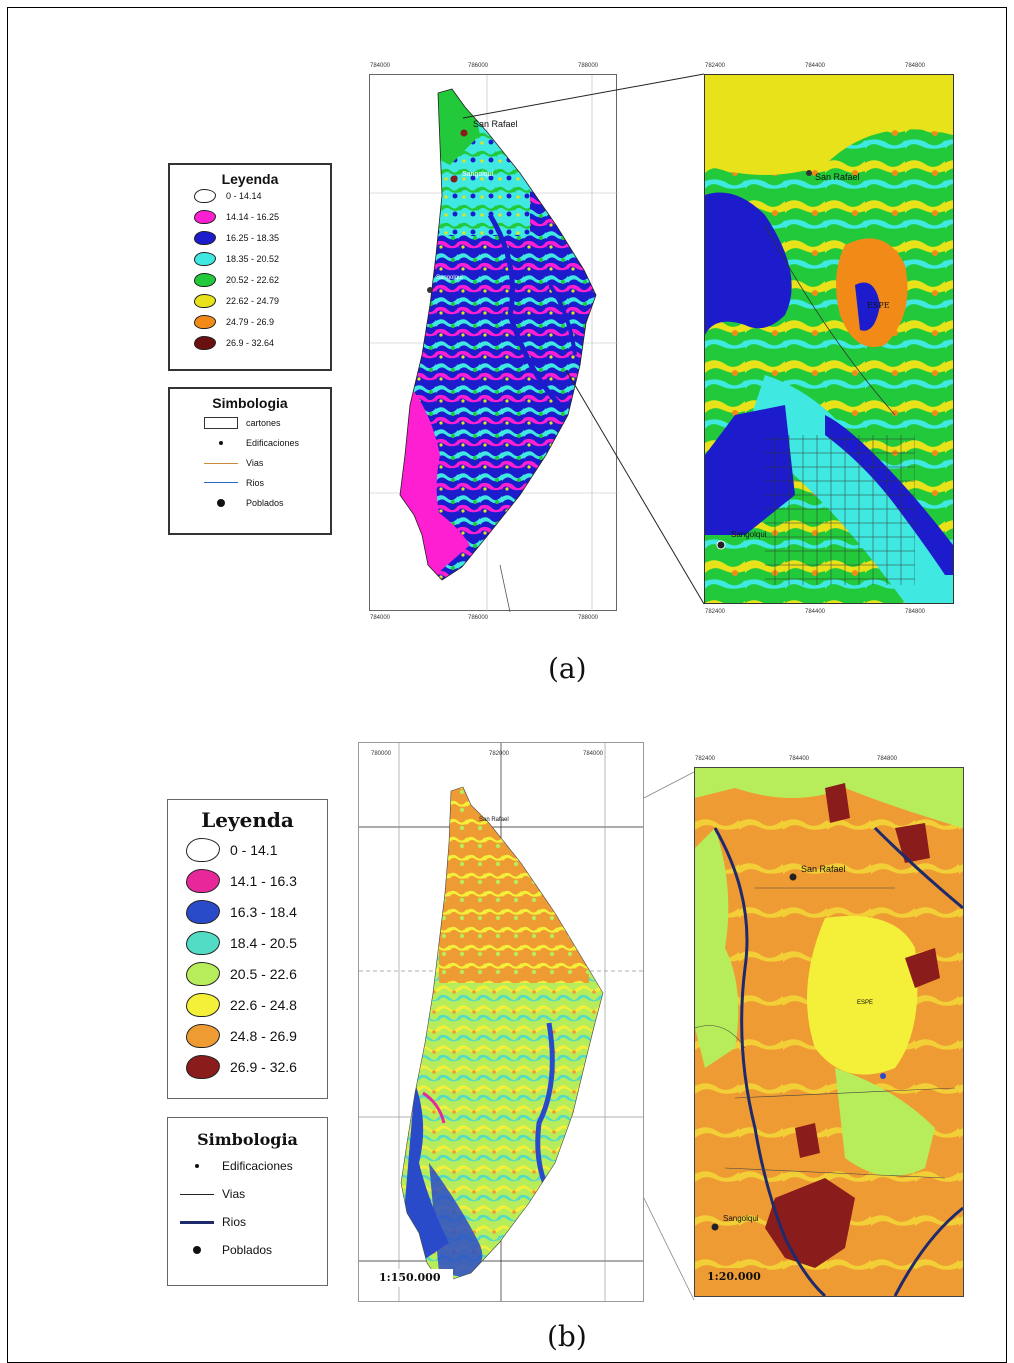 Image resolution: width=1014 pixels, height=1363 pixels. What do you see at coordinates (478, 618) in the screenshot?
I see `tick-bottom-a-2: 786000` at bounding box center [478, 618].